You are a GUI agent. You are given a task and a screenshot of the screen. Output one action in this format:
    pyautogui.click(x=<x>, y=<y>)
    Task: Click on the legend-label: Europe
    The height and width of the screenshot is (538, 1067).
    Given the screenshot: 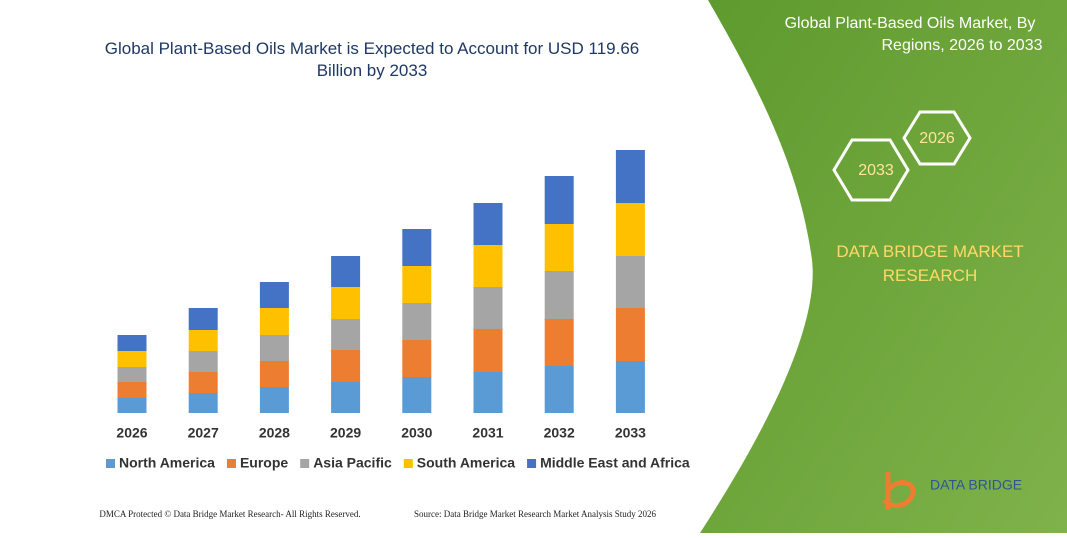 What is the action you would take?
    pyautogui.click(x=264, y=463)
    